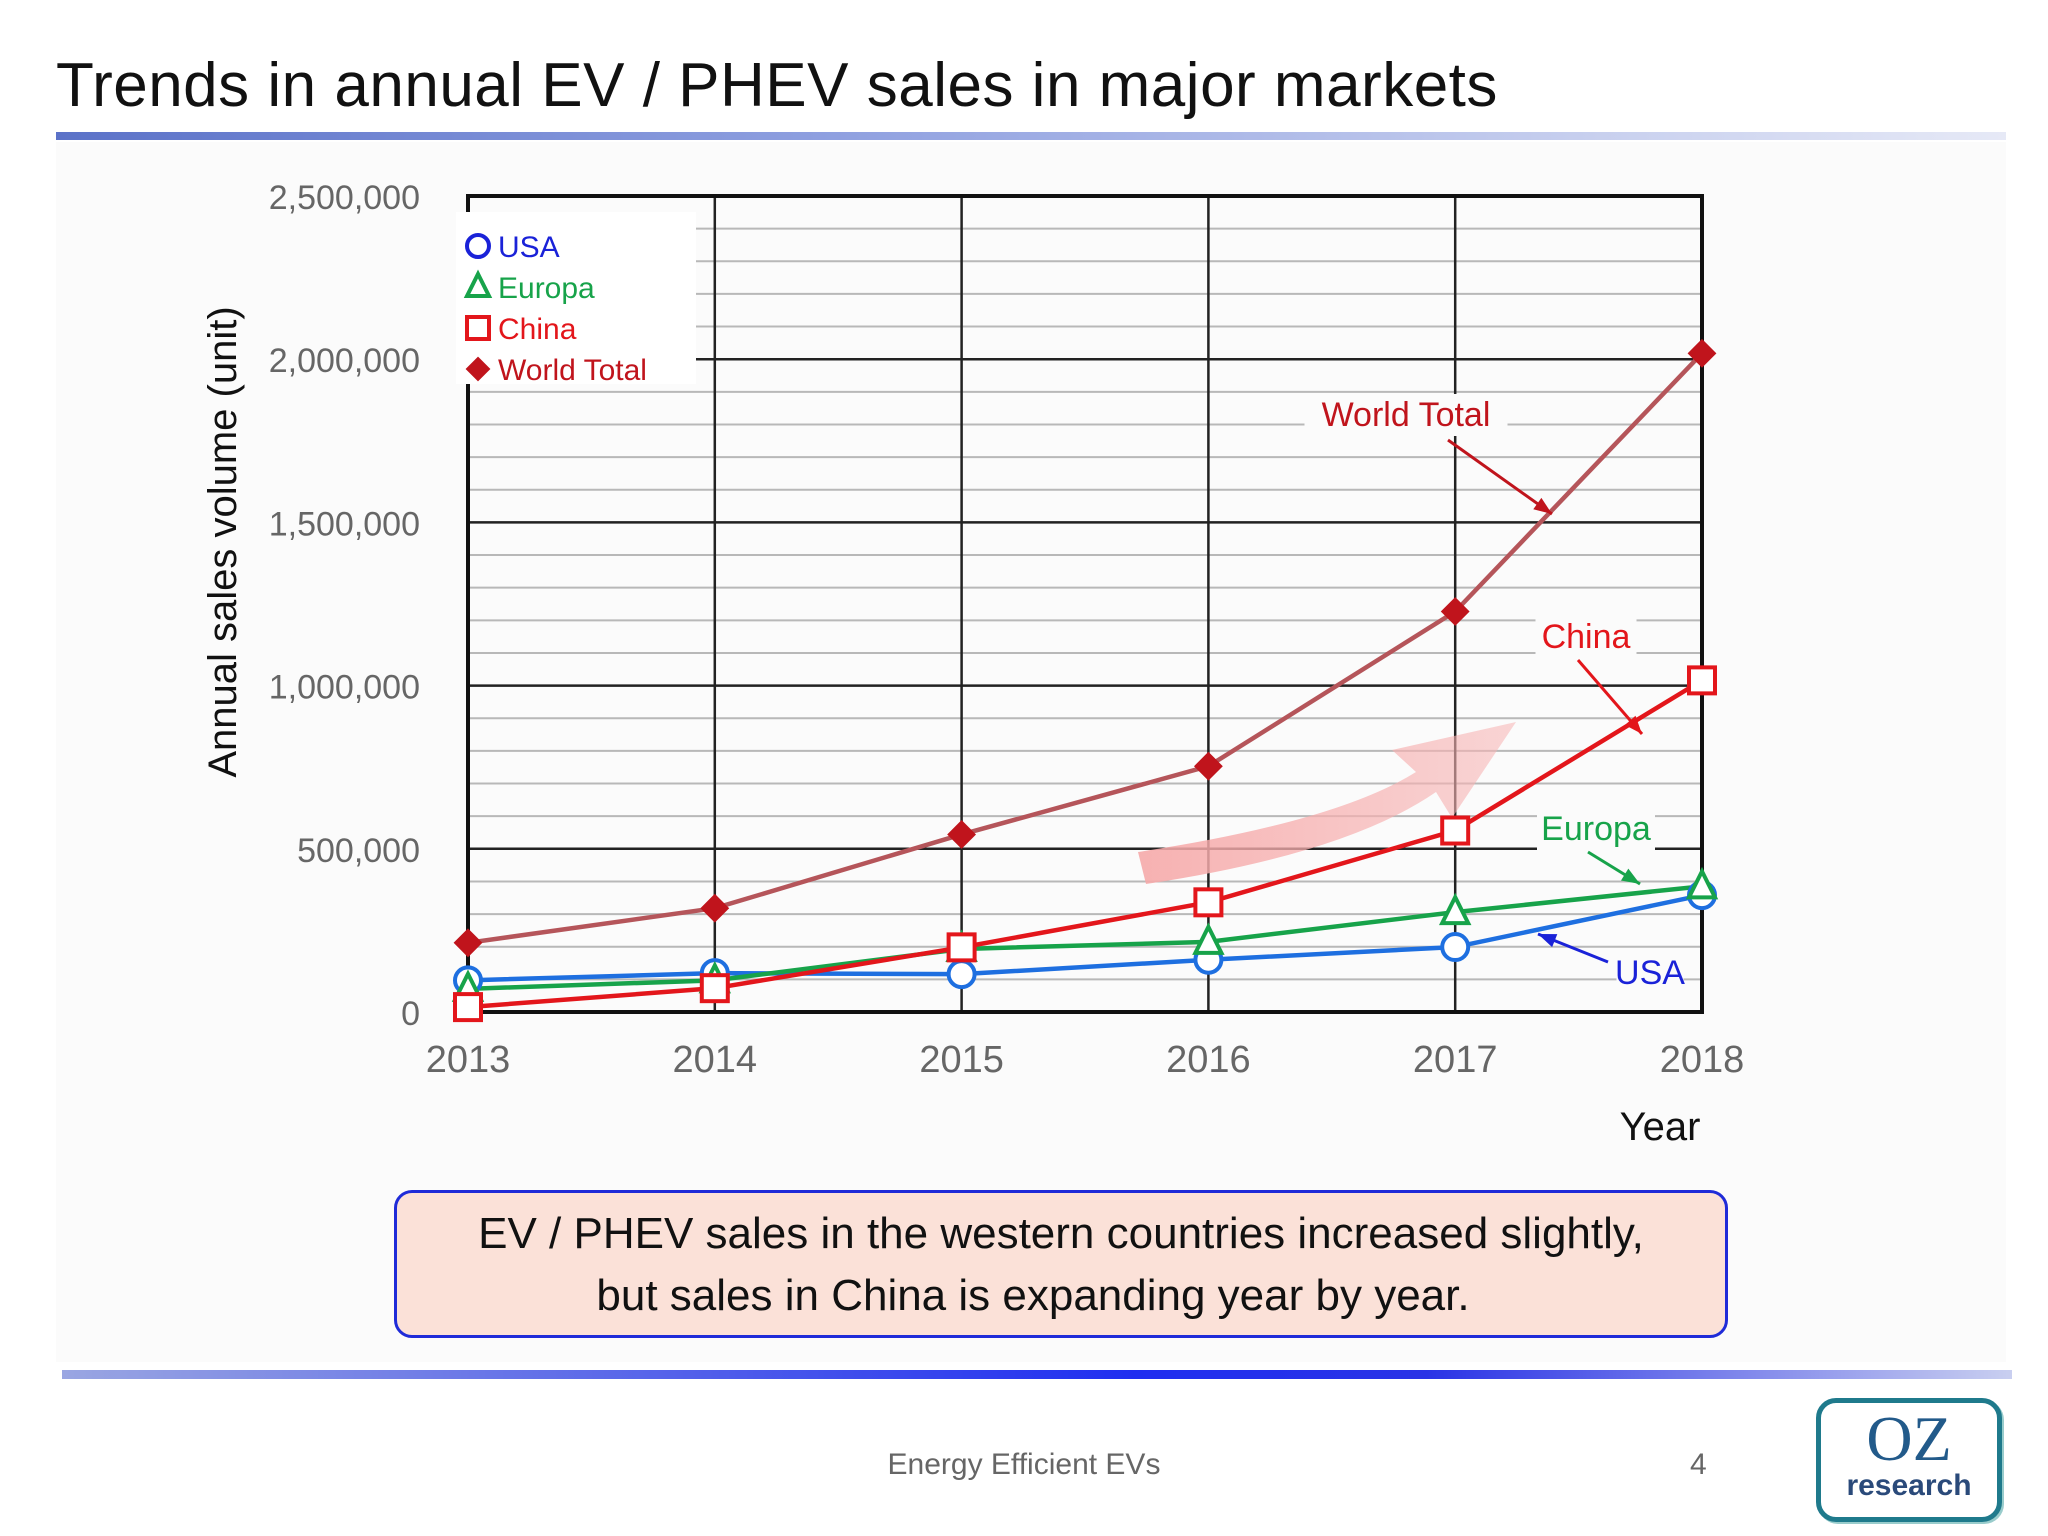 This screenshot has height=1536, width=2048. I want to click on legend-label-europa: Europa, so click(546, 288).